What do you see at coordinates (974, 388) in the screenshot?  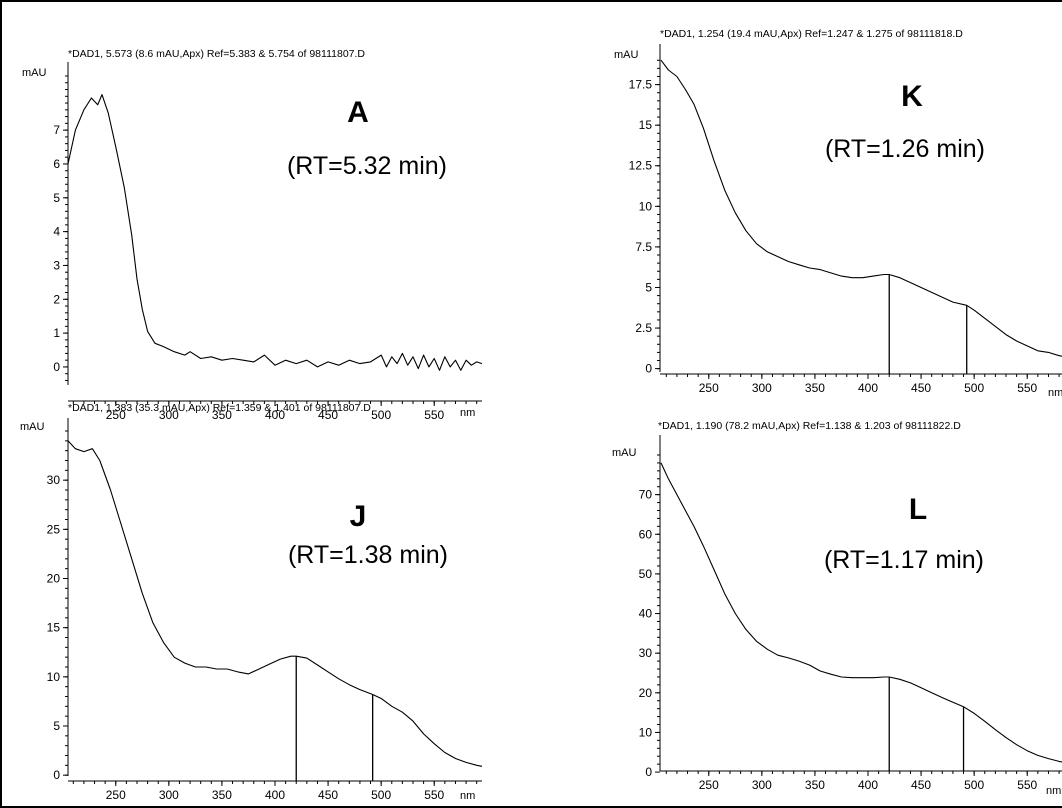 I see `panel-k-x-tick-label: 500` at bounding box center [974, 388].